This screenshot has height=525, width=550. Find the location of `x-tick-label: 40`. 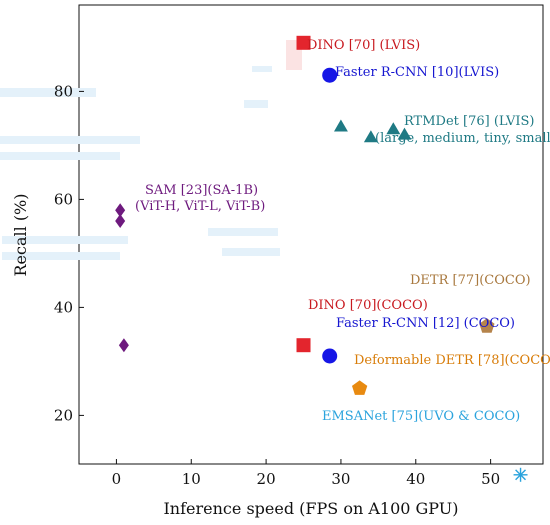

x-tick-label: 40 is located at coordinates (415, 479).